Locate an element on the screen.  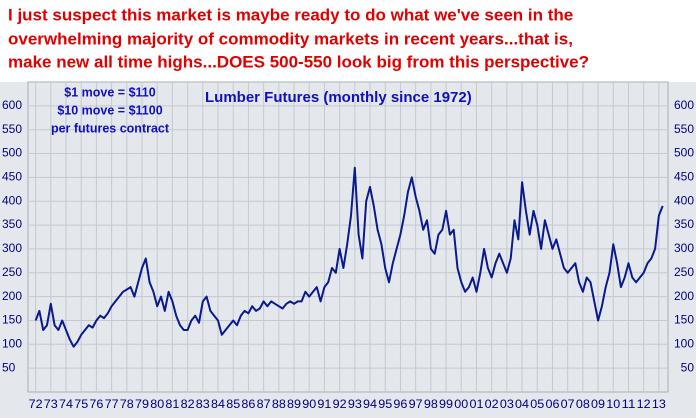
x-tick-label: 07 is located at coordinates (568, 404).